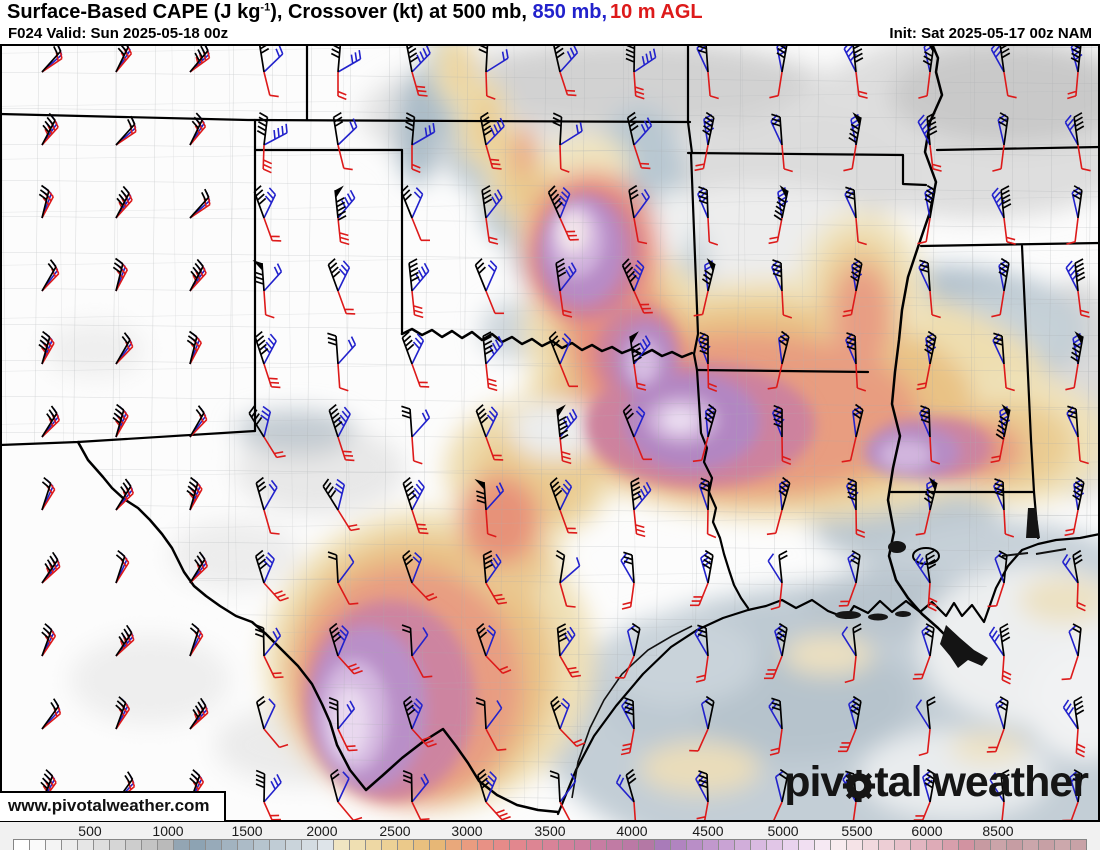 The width and height of the screenshot is (1100, 850). I want to click on border-ms-al, so click(1028, 369).